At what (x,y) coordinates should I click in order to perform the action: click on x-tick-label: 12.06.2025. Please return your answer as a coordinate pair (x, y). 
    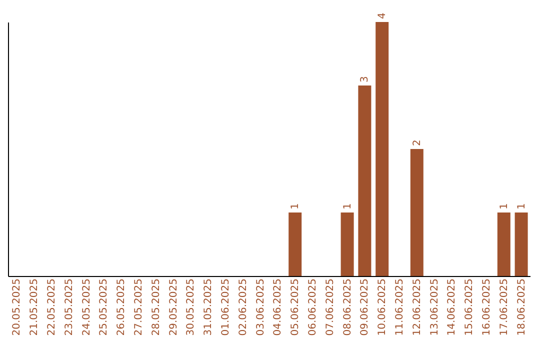
    Looking at the image, I should click on (417, 307).